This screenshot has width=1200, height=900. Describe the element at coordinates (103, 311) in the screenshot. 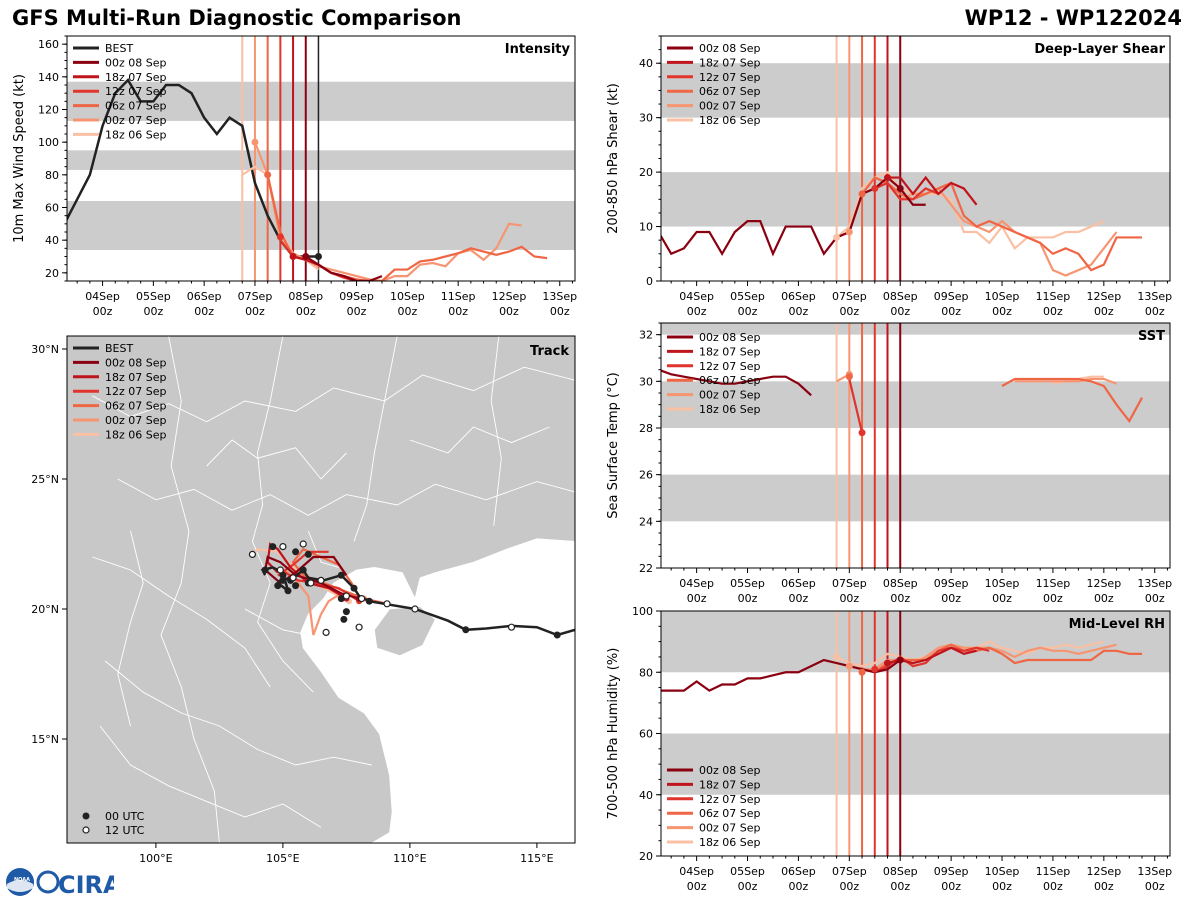

I see `intensity-xtick-hour-0: 00z` at that location.